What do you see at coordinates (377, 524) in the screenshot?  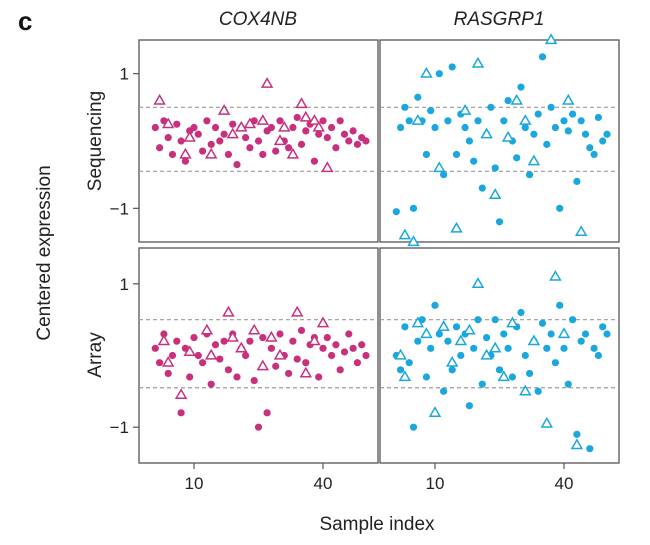 I see `x-axis-label: Sample index` at bounding box center [377, 524].